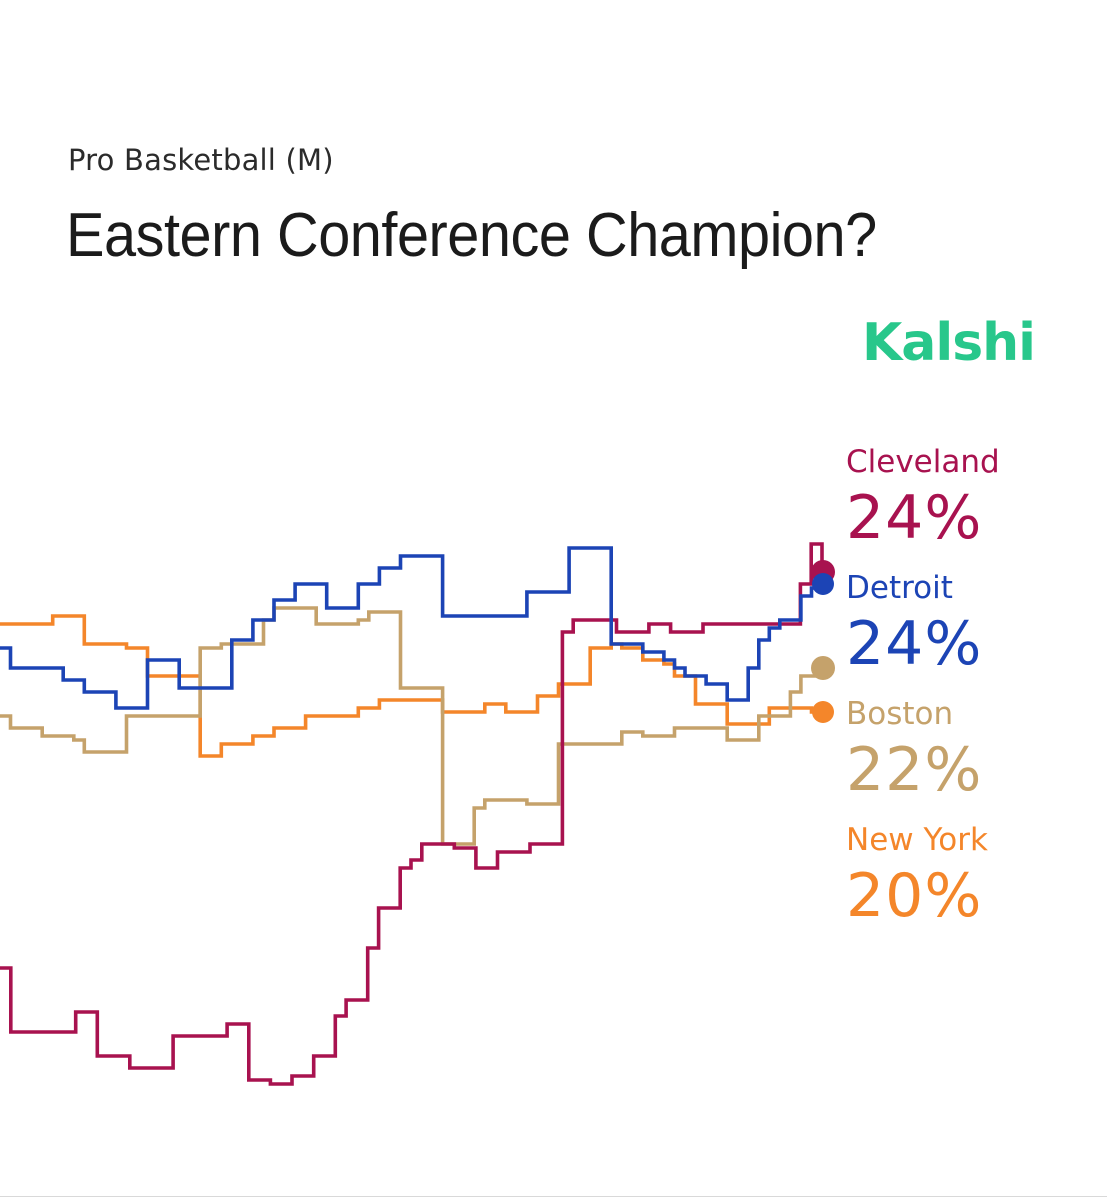 The image size is (1107, 1200). Describe the element at coordinates (949, 343) in the screenshot. I see `kalshi-logo: Kalshi` at that location.